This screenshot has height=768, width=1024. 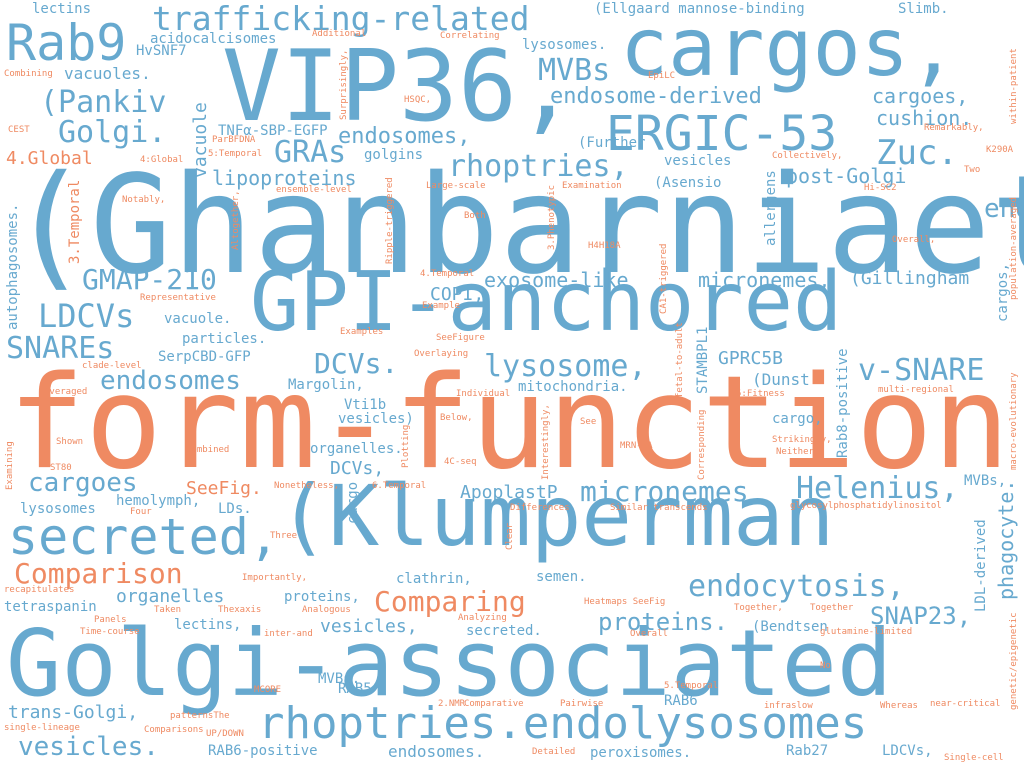 I want to click on cloud-word: Vti1b, so click(x=365, y=405).